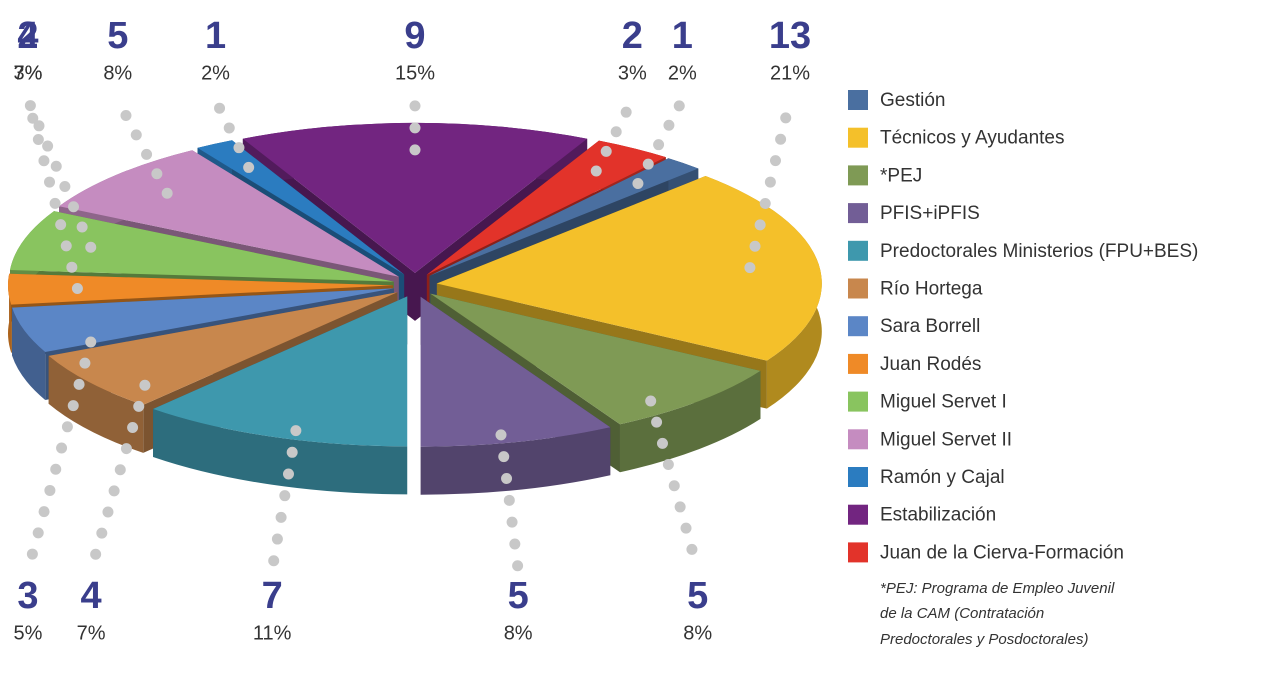 The width and height of the screenshot is (1277, 683). What do you see at coordinates (943, 402) in the screenshot?
I see `legend-label: Miguel Servet I` at bounding box center [943, 402].